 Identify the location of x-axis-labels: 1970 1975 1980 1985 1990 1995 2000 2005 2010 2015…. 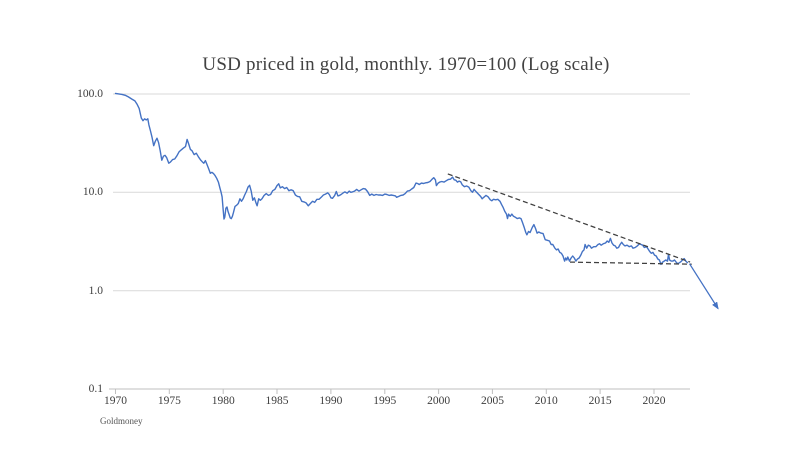
(399, 403).